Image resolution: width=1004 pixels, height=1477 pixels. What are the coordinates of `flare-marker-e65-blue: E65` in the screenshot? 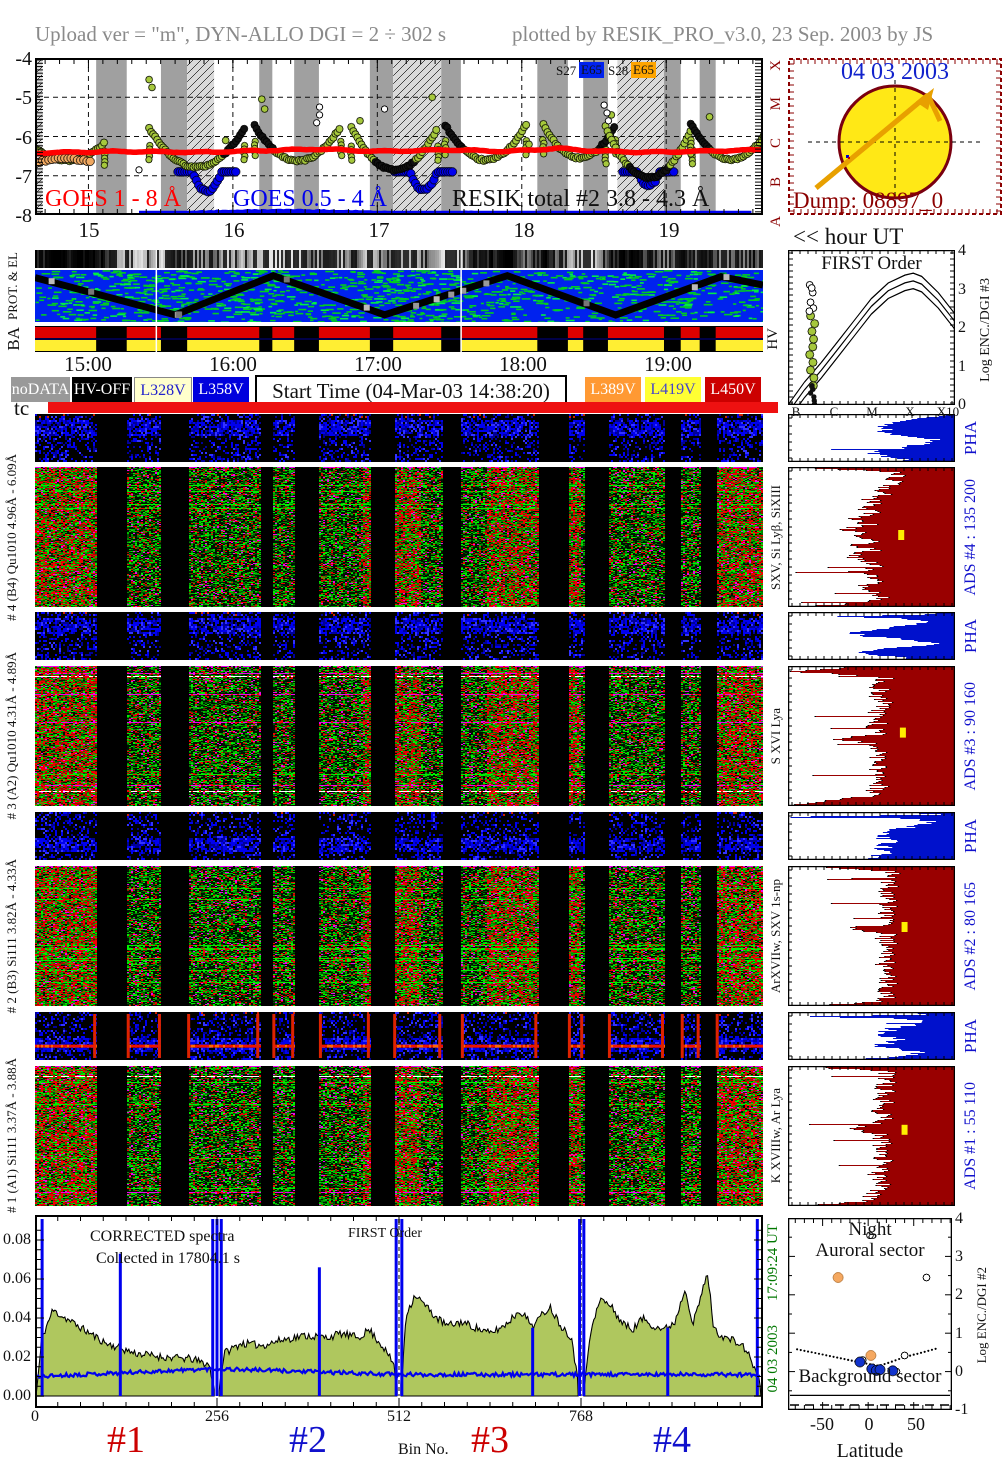 It's located at (591, 70).